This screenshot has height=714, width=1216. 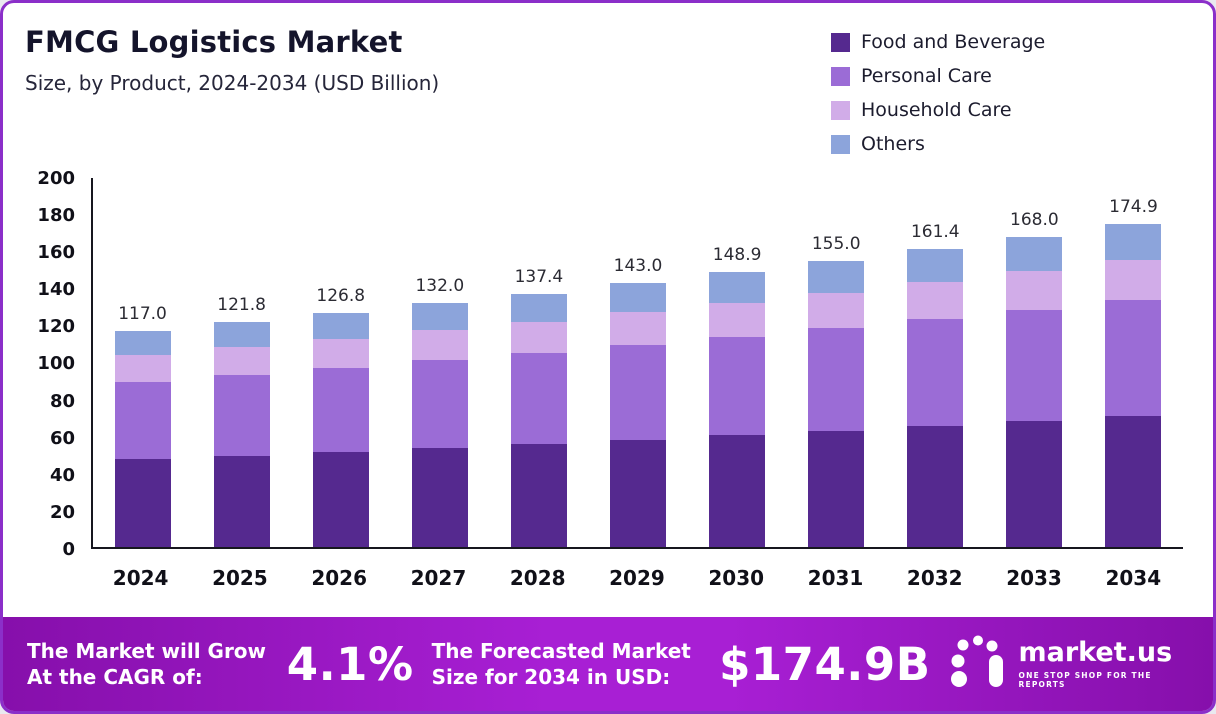 What do you see at coordinates (935, 362) in the screenshot?
I see `bar-column: 161.4` at bounding box center [935, 362].